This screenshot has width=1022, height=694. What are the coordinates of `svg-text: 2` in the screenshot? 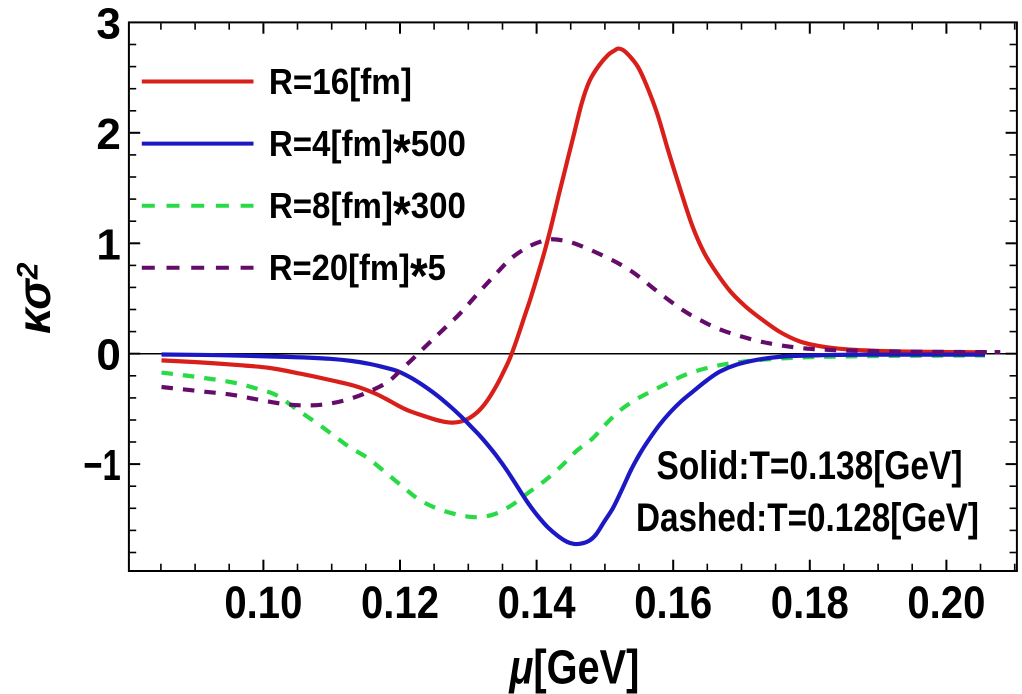 It's located at (108, 134).